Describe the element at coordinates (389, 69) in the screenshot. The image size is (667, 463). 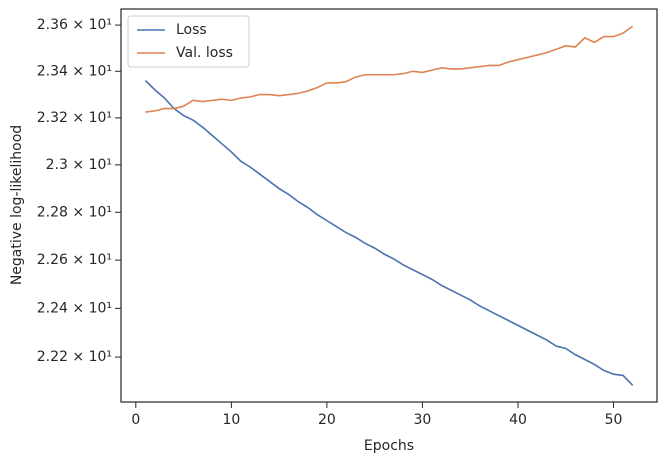
I see `line` at that location.